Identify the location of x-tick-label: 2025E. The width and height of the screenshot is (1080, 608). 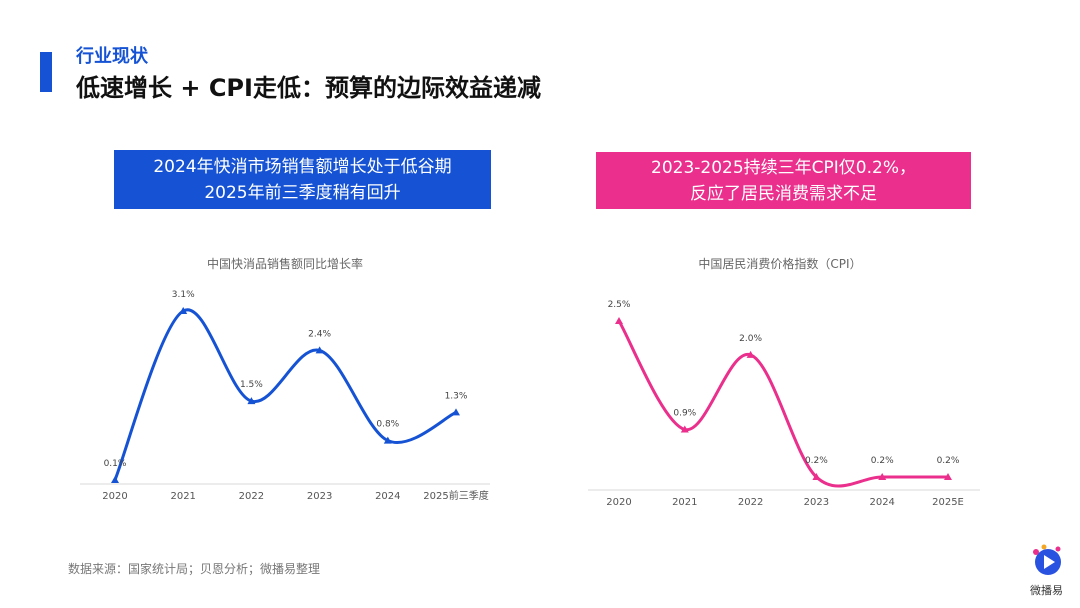
(948, 502).